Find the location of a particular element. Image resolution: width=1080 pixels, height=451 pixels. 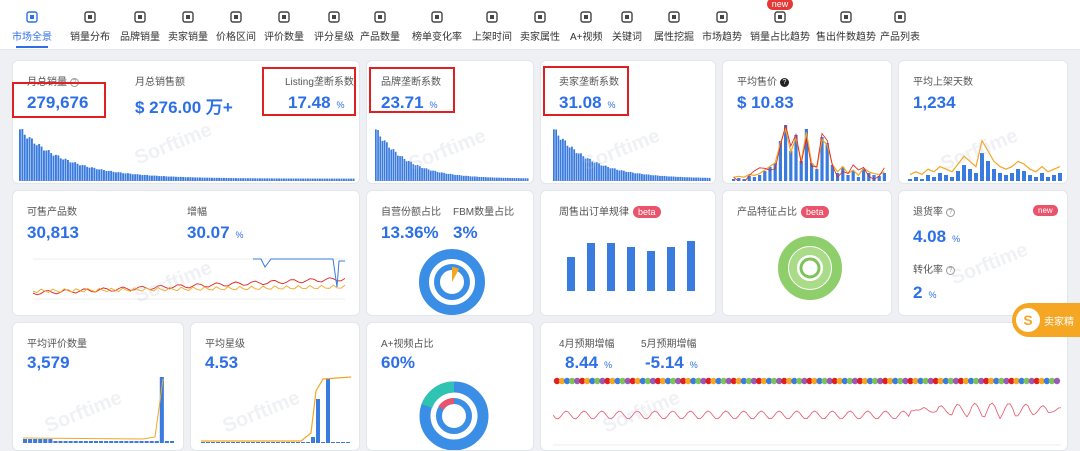

tab-2: 销量分布 is located at coordinates (90, 25).